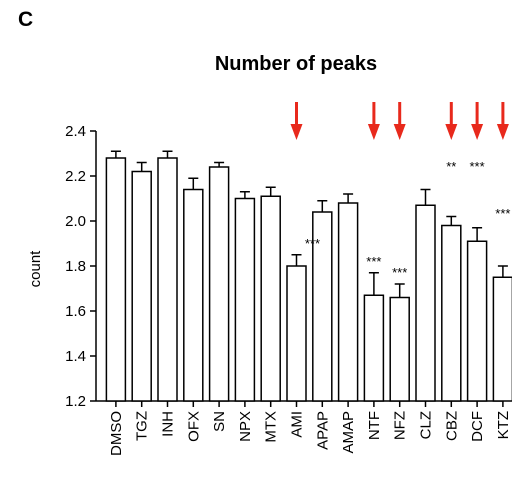 The height and width of the screenshot is (479, 512). What do you see at coordinates (75, 401) in the screenshot?
I see `y-tick-label: 1.2` at bounding box center [75, 401].